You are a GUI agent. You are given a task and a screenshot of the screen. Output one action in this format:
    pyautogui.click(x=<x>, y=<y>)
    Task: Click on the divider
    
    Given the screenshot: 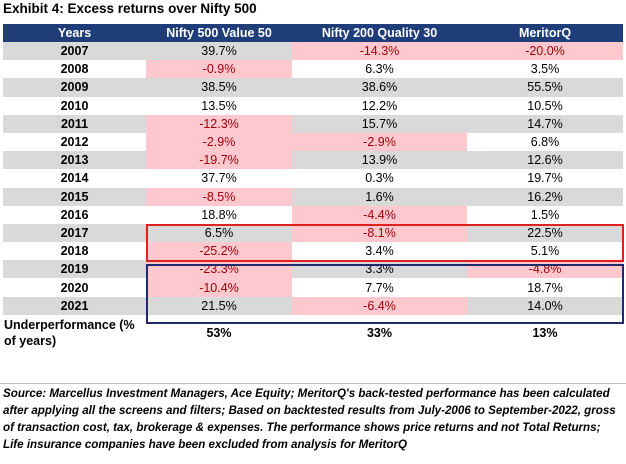 What is the action you would take?
    pyautogui.click(x=313, y=383)
    